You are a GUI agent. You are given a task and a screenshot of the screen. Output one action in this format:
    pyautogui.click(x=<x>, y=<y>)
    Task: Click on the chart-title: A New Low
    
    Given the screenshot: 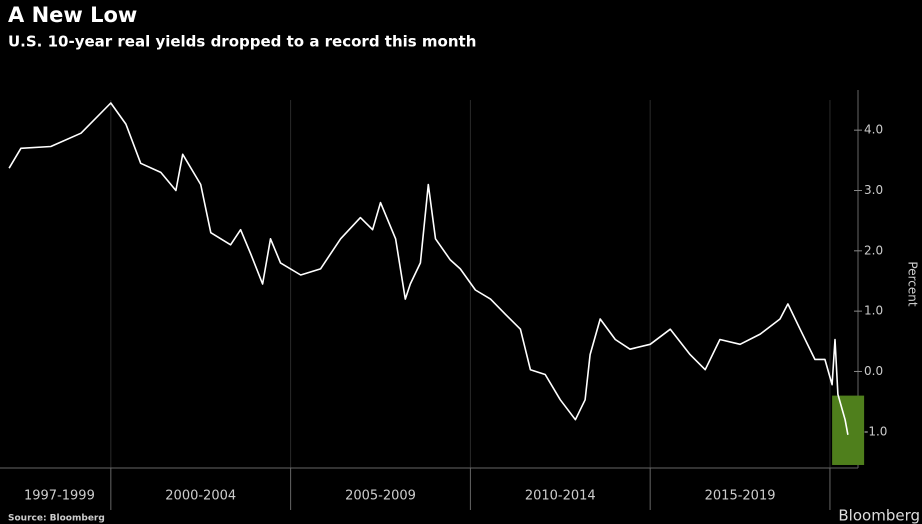 What is the action you would take?
    pyautogui.click(x=72, y=15)
    